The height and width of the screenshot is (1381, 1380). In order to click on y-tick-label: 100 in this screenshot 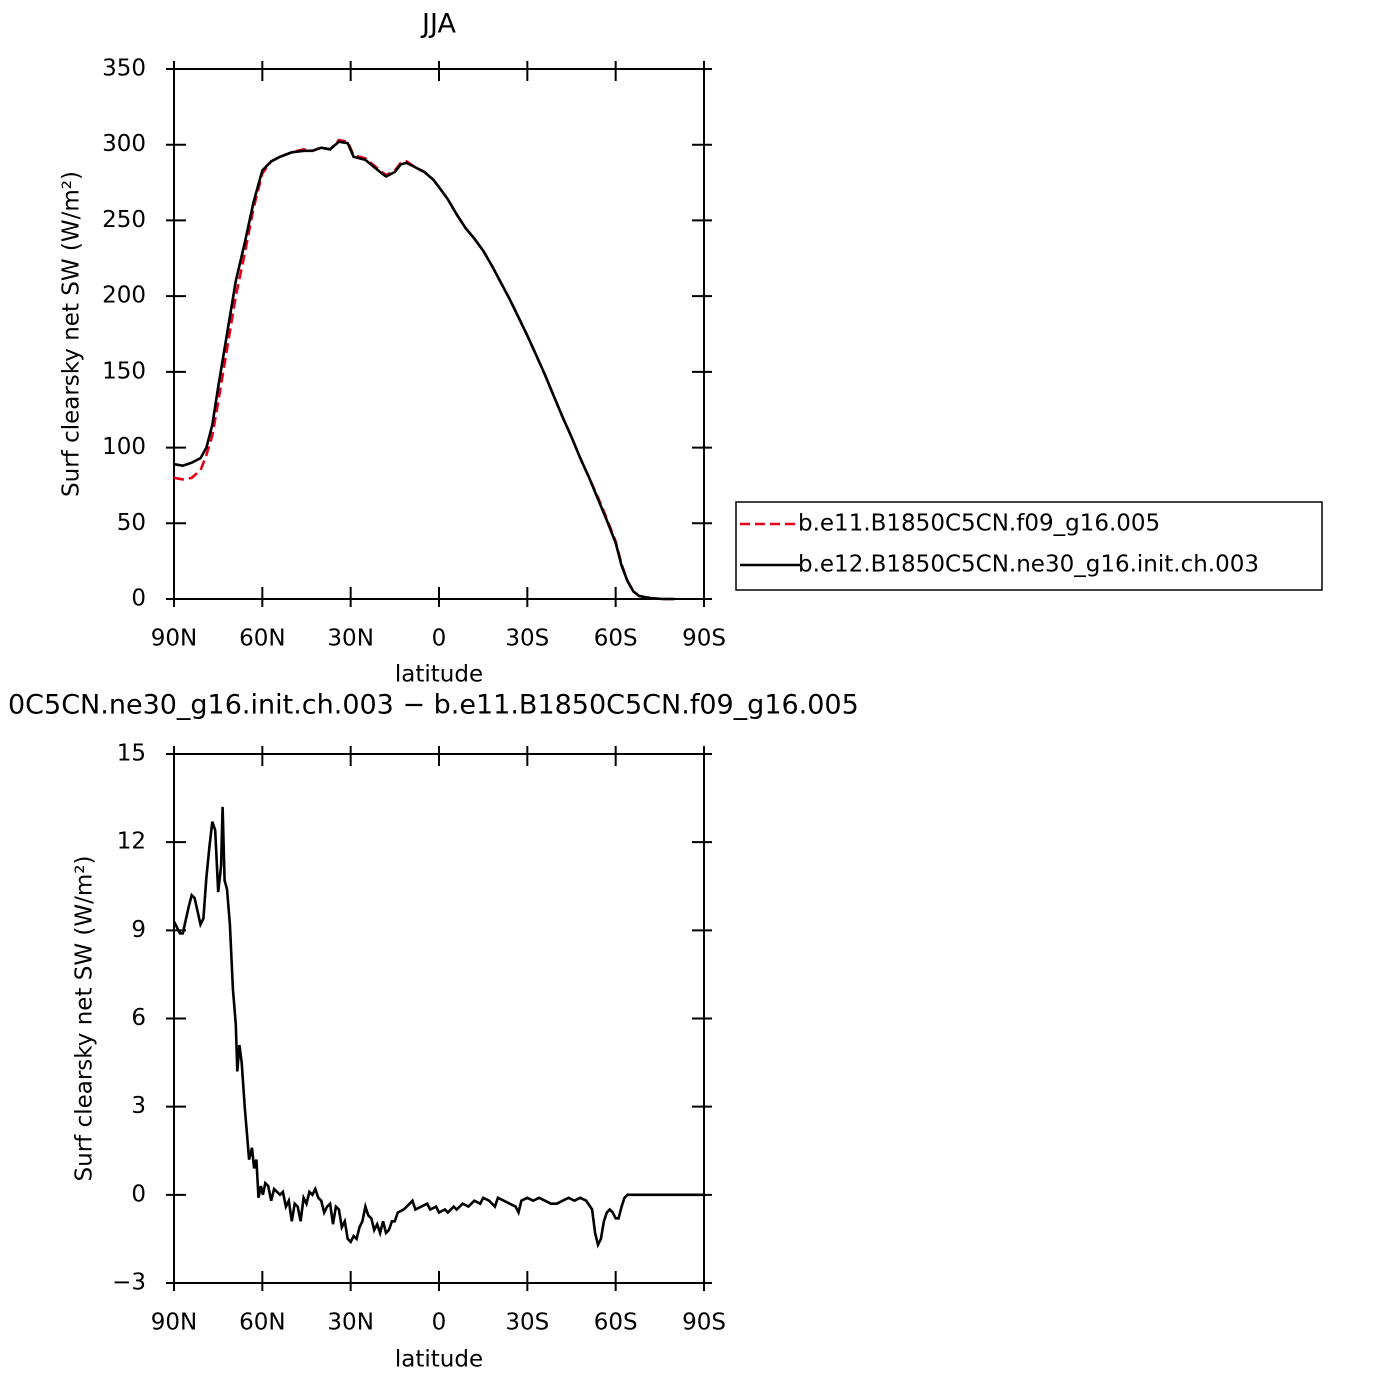, I will do `click(124, 447)`.